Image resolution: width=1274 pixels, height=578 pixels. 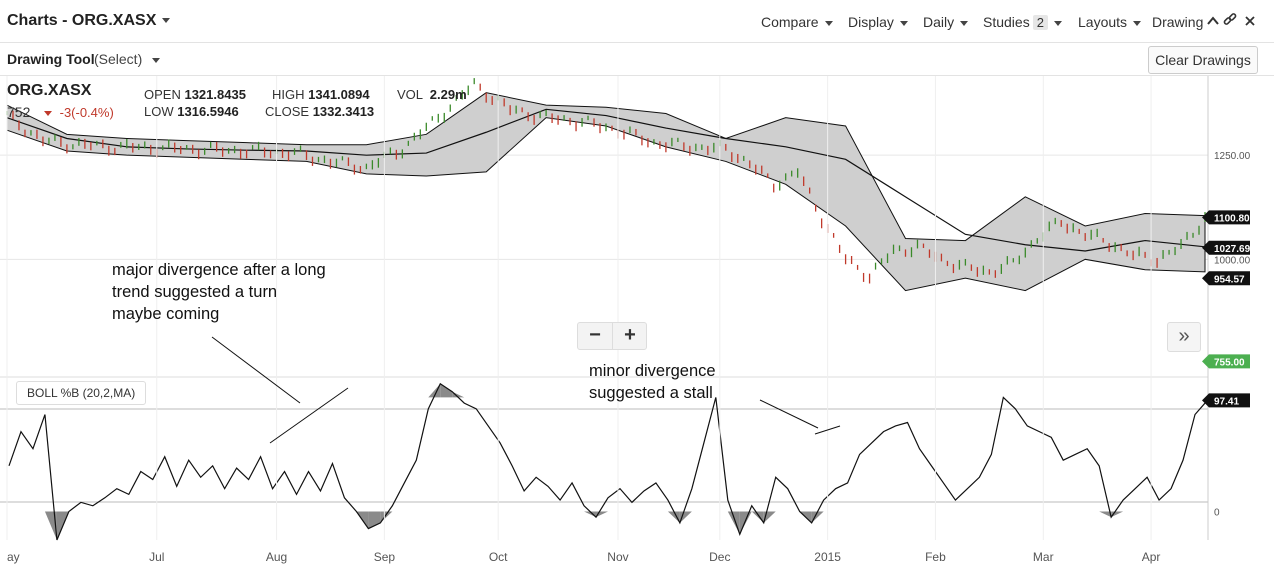 What do you see at coordinates (215, 94) in the screenshot?
I see `open-number: 1321.8435` at bounding box center [215, 94].